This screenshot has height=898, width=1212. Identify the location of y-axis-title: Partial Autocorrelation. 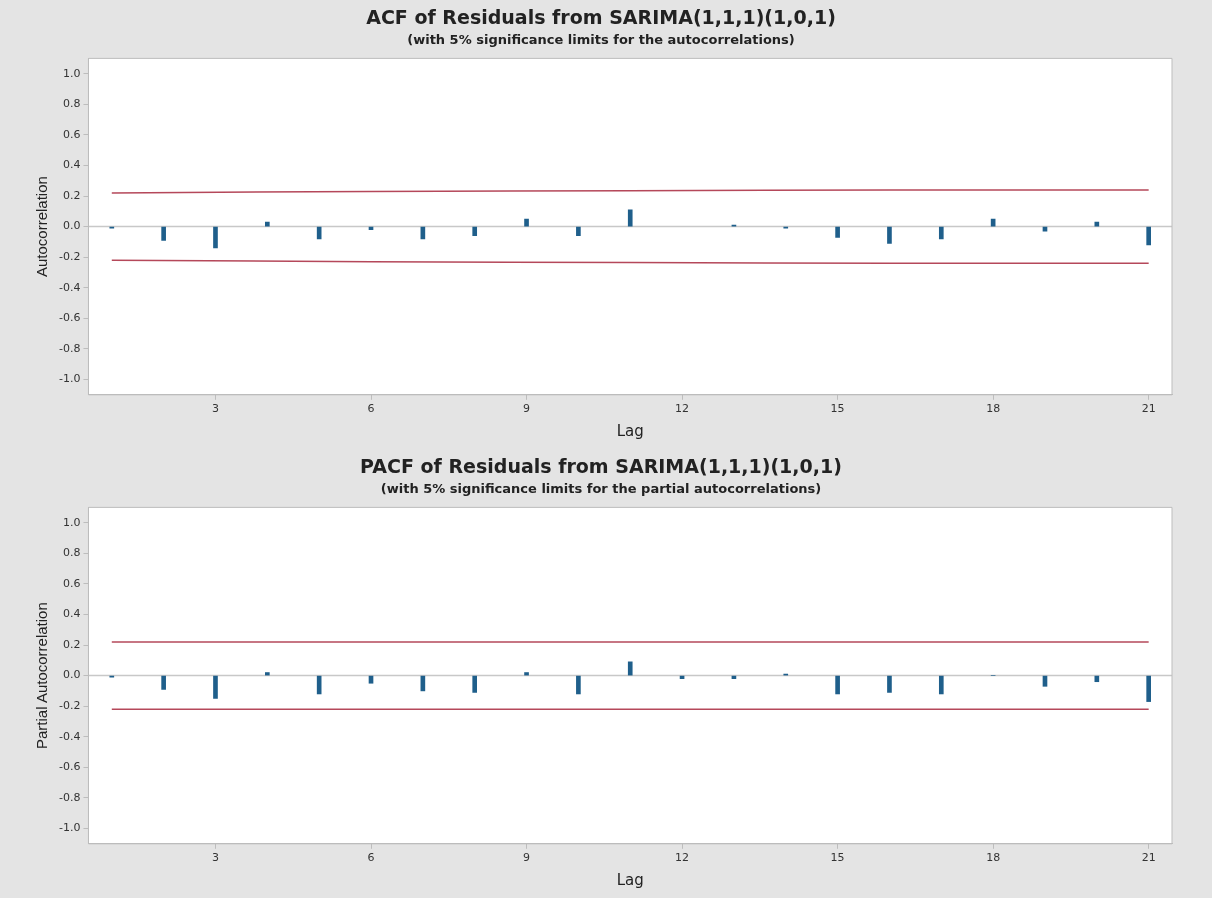
(42, 675).